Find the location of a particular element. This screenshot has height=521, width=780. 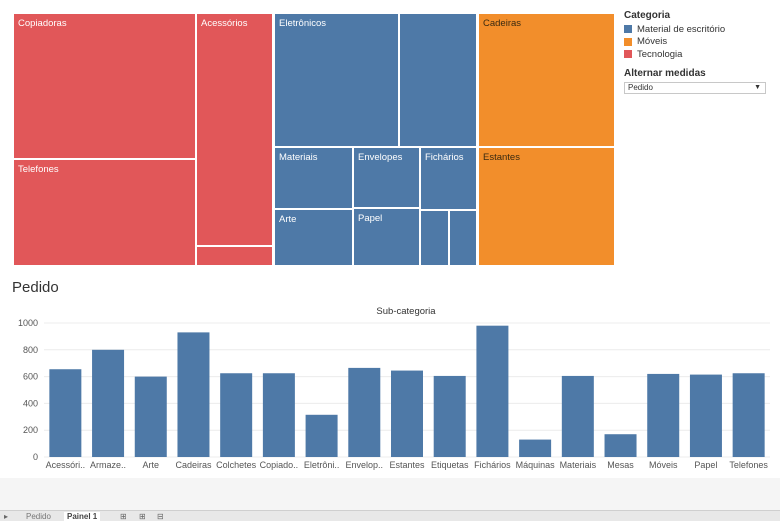

tile-label: Materiais is located at coordinates (298, 157).